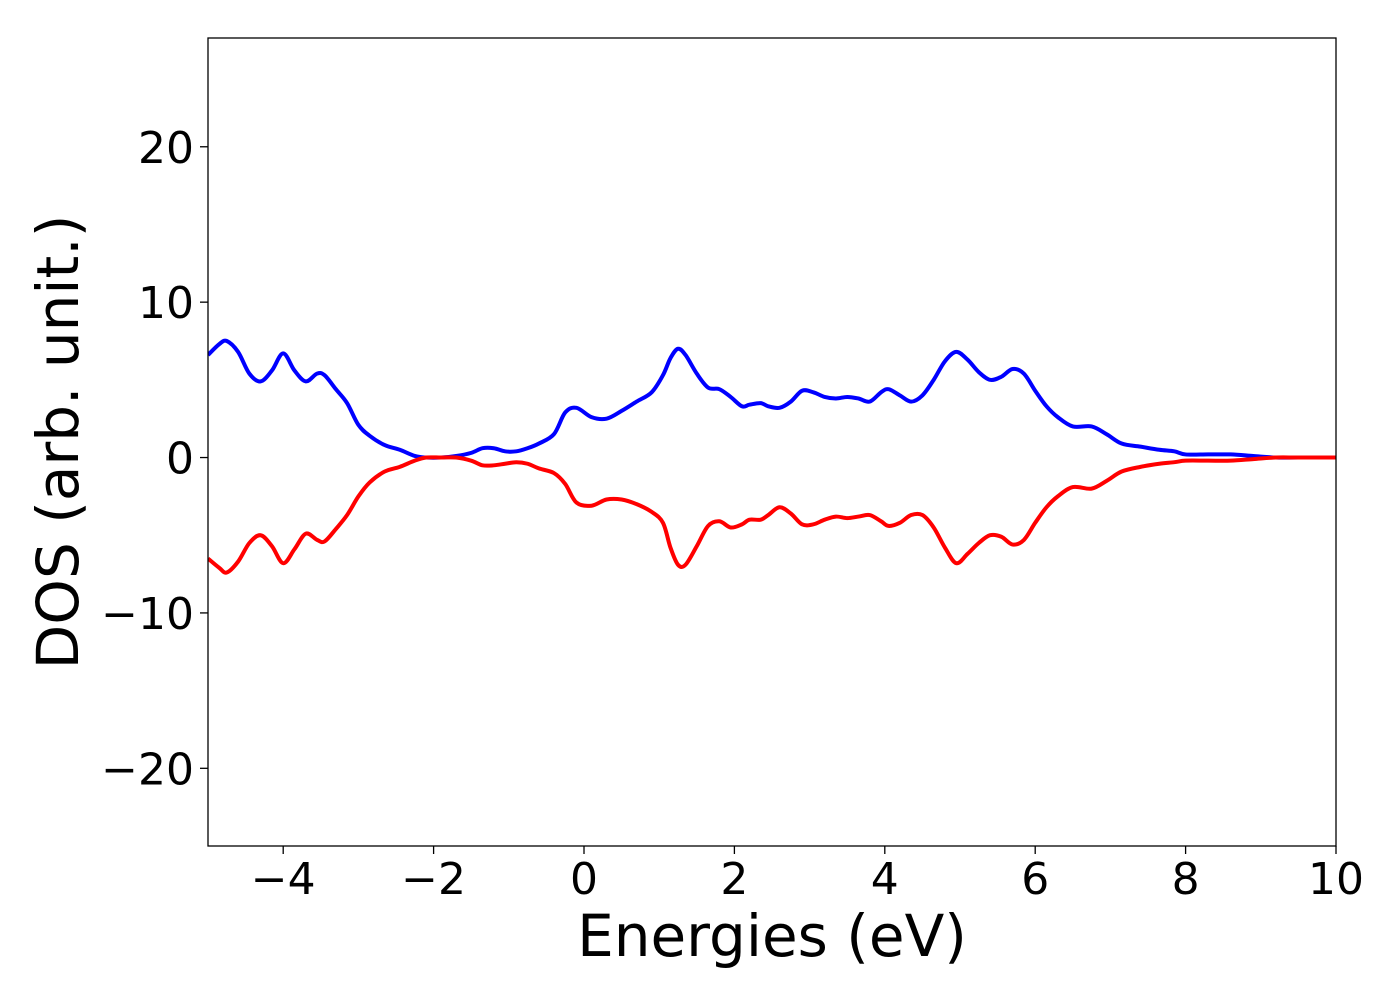 This screenshot has height=1000, width=1400. What do you see at coordinates (772, 936) in the screenshot?
I see `x-axis-label: Energies (eV)` at bounding box center [772, 936].